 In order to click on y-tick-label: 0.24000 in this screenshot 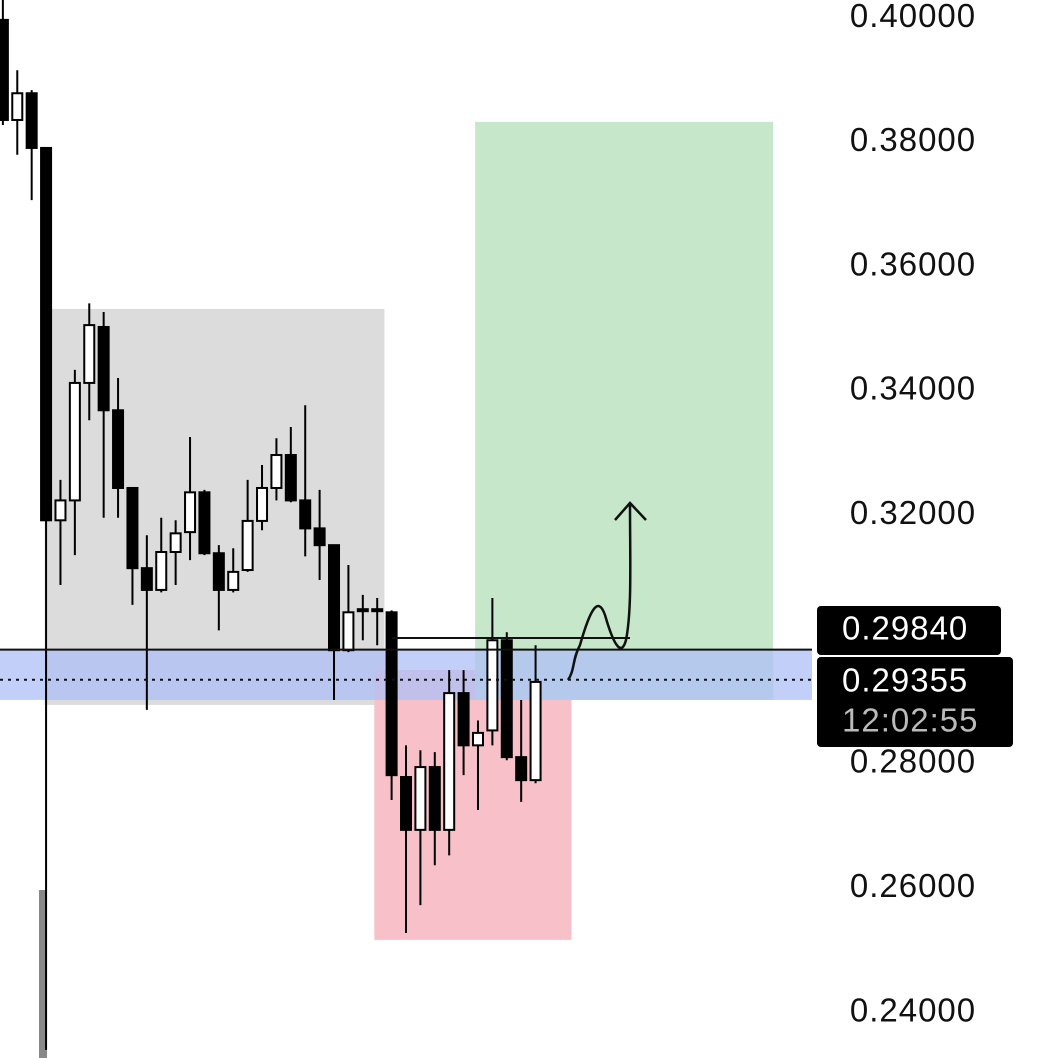, I will do `click(913, 1009)`.